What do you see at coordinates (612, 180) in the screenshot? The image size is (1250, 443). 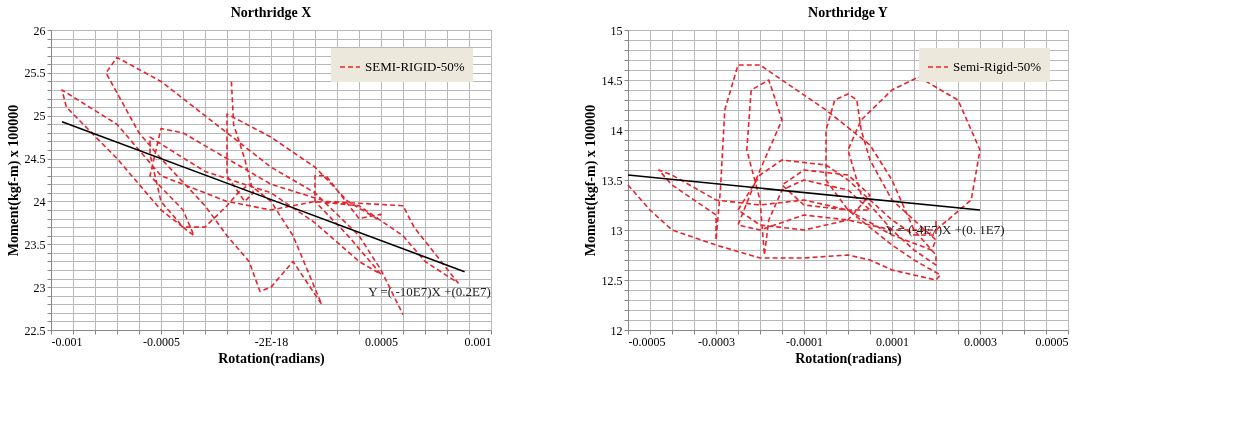 I see `y-tick-label: 13.5` at bounding box center [612, 180].